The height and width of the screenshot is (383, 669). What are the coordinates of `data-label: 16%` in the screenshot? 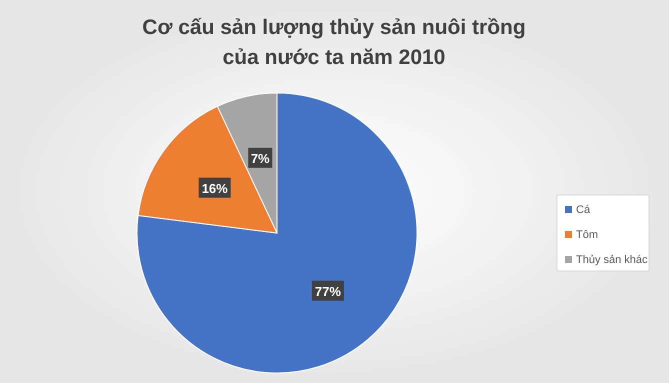 It's located at (215, 188).